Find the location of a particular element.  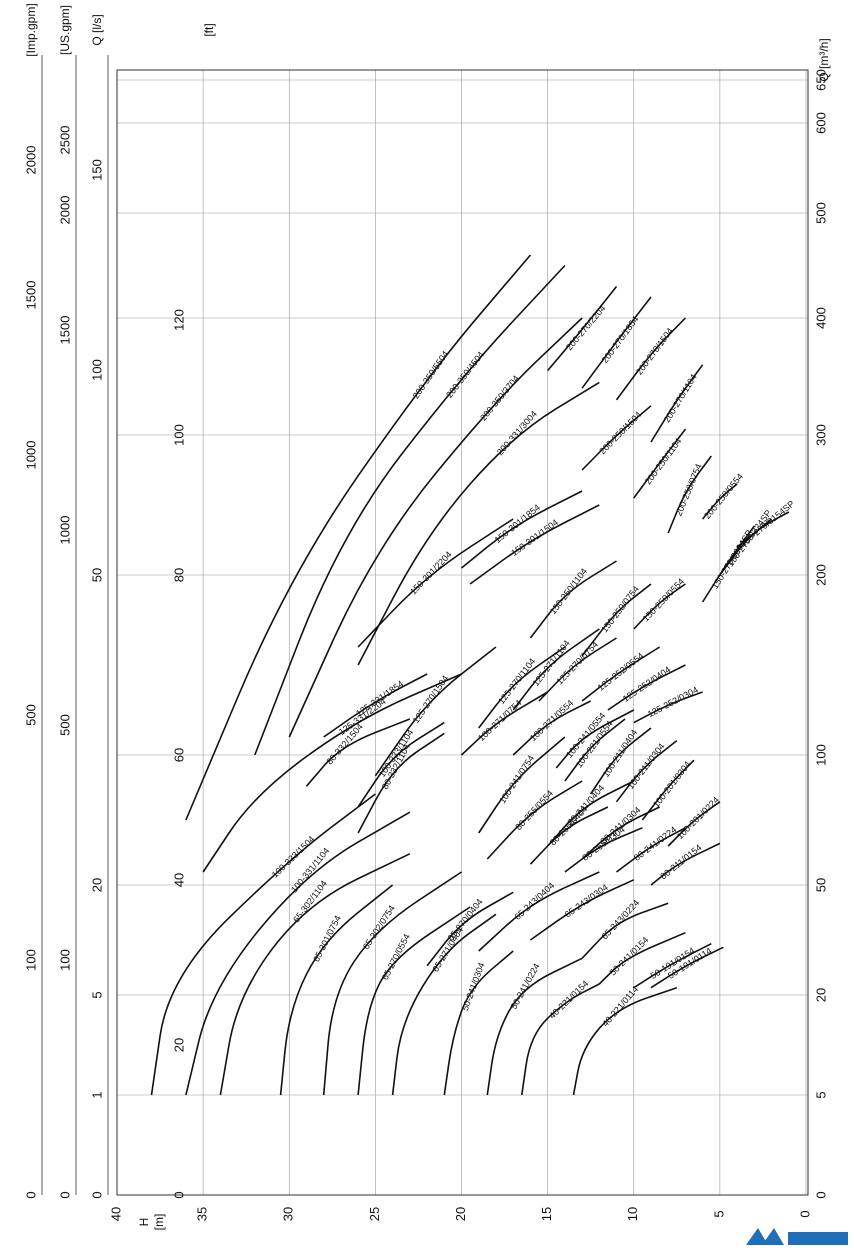

curve-65-243/0404 is located at coordinates (539, 911).